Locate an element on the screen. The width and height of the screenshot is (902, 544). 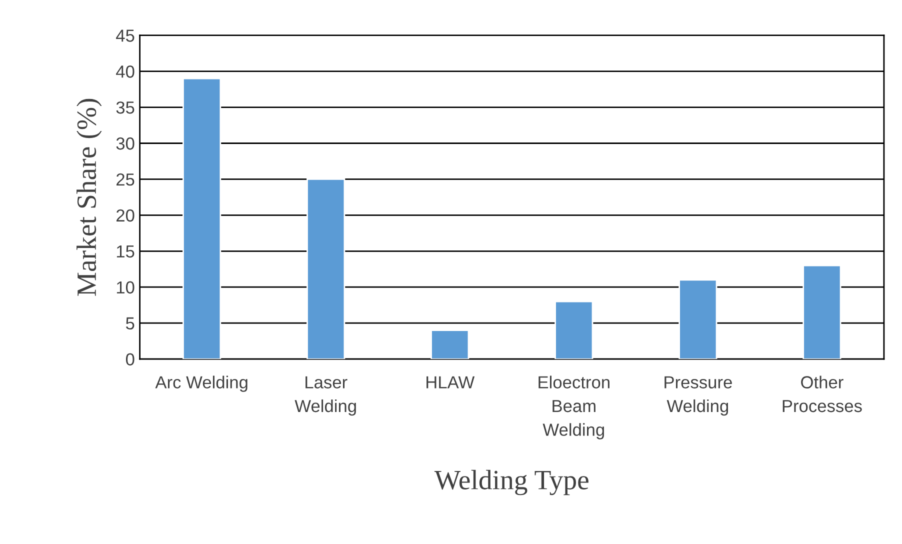
y-tick-label: 5 is located at coordinates (130, 323).